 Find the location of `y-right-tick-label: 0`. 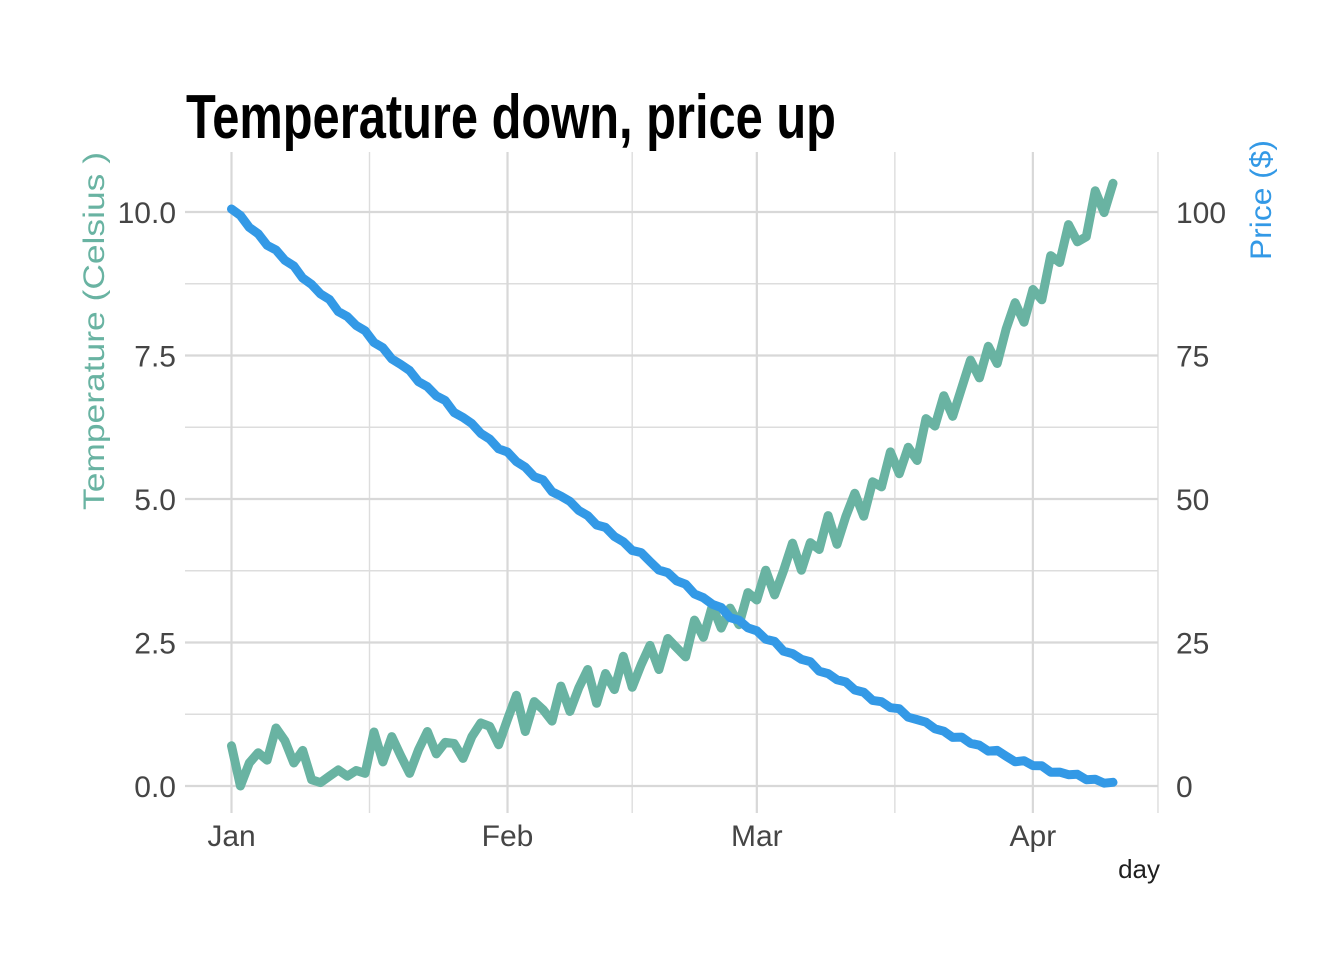

y-right-tick-label: 0 is located at coordinates (1184, 787).